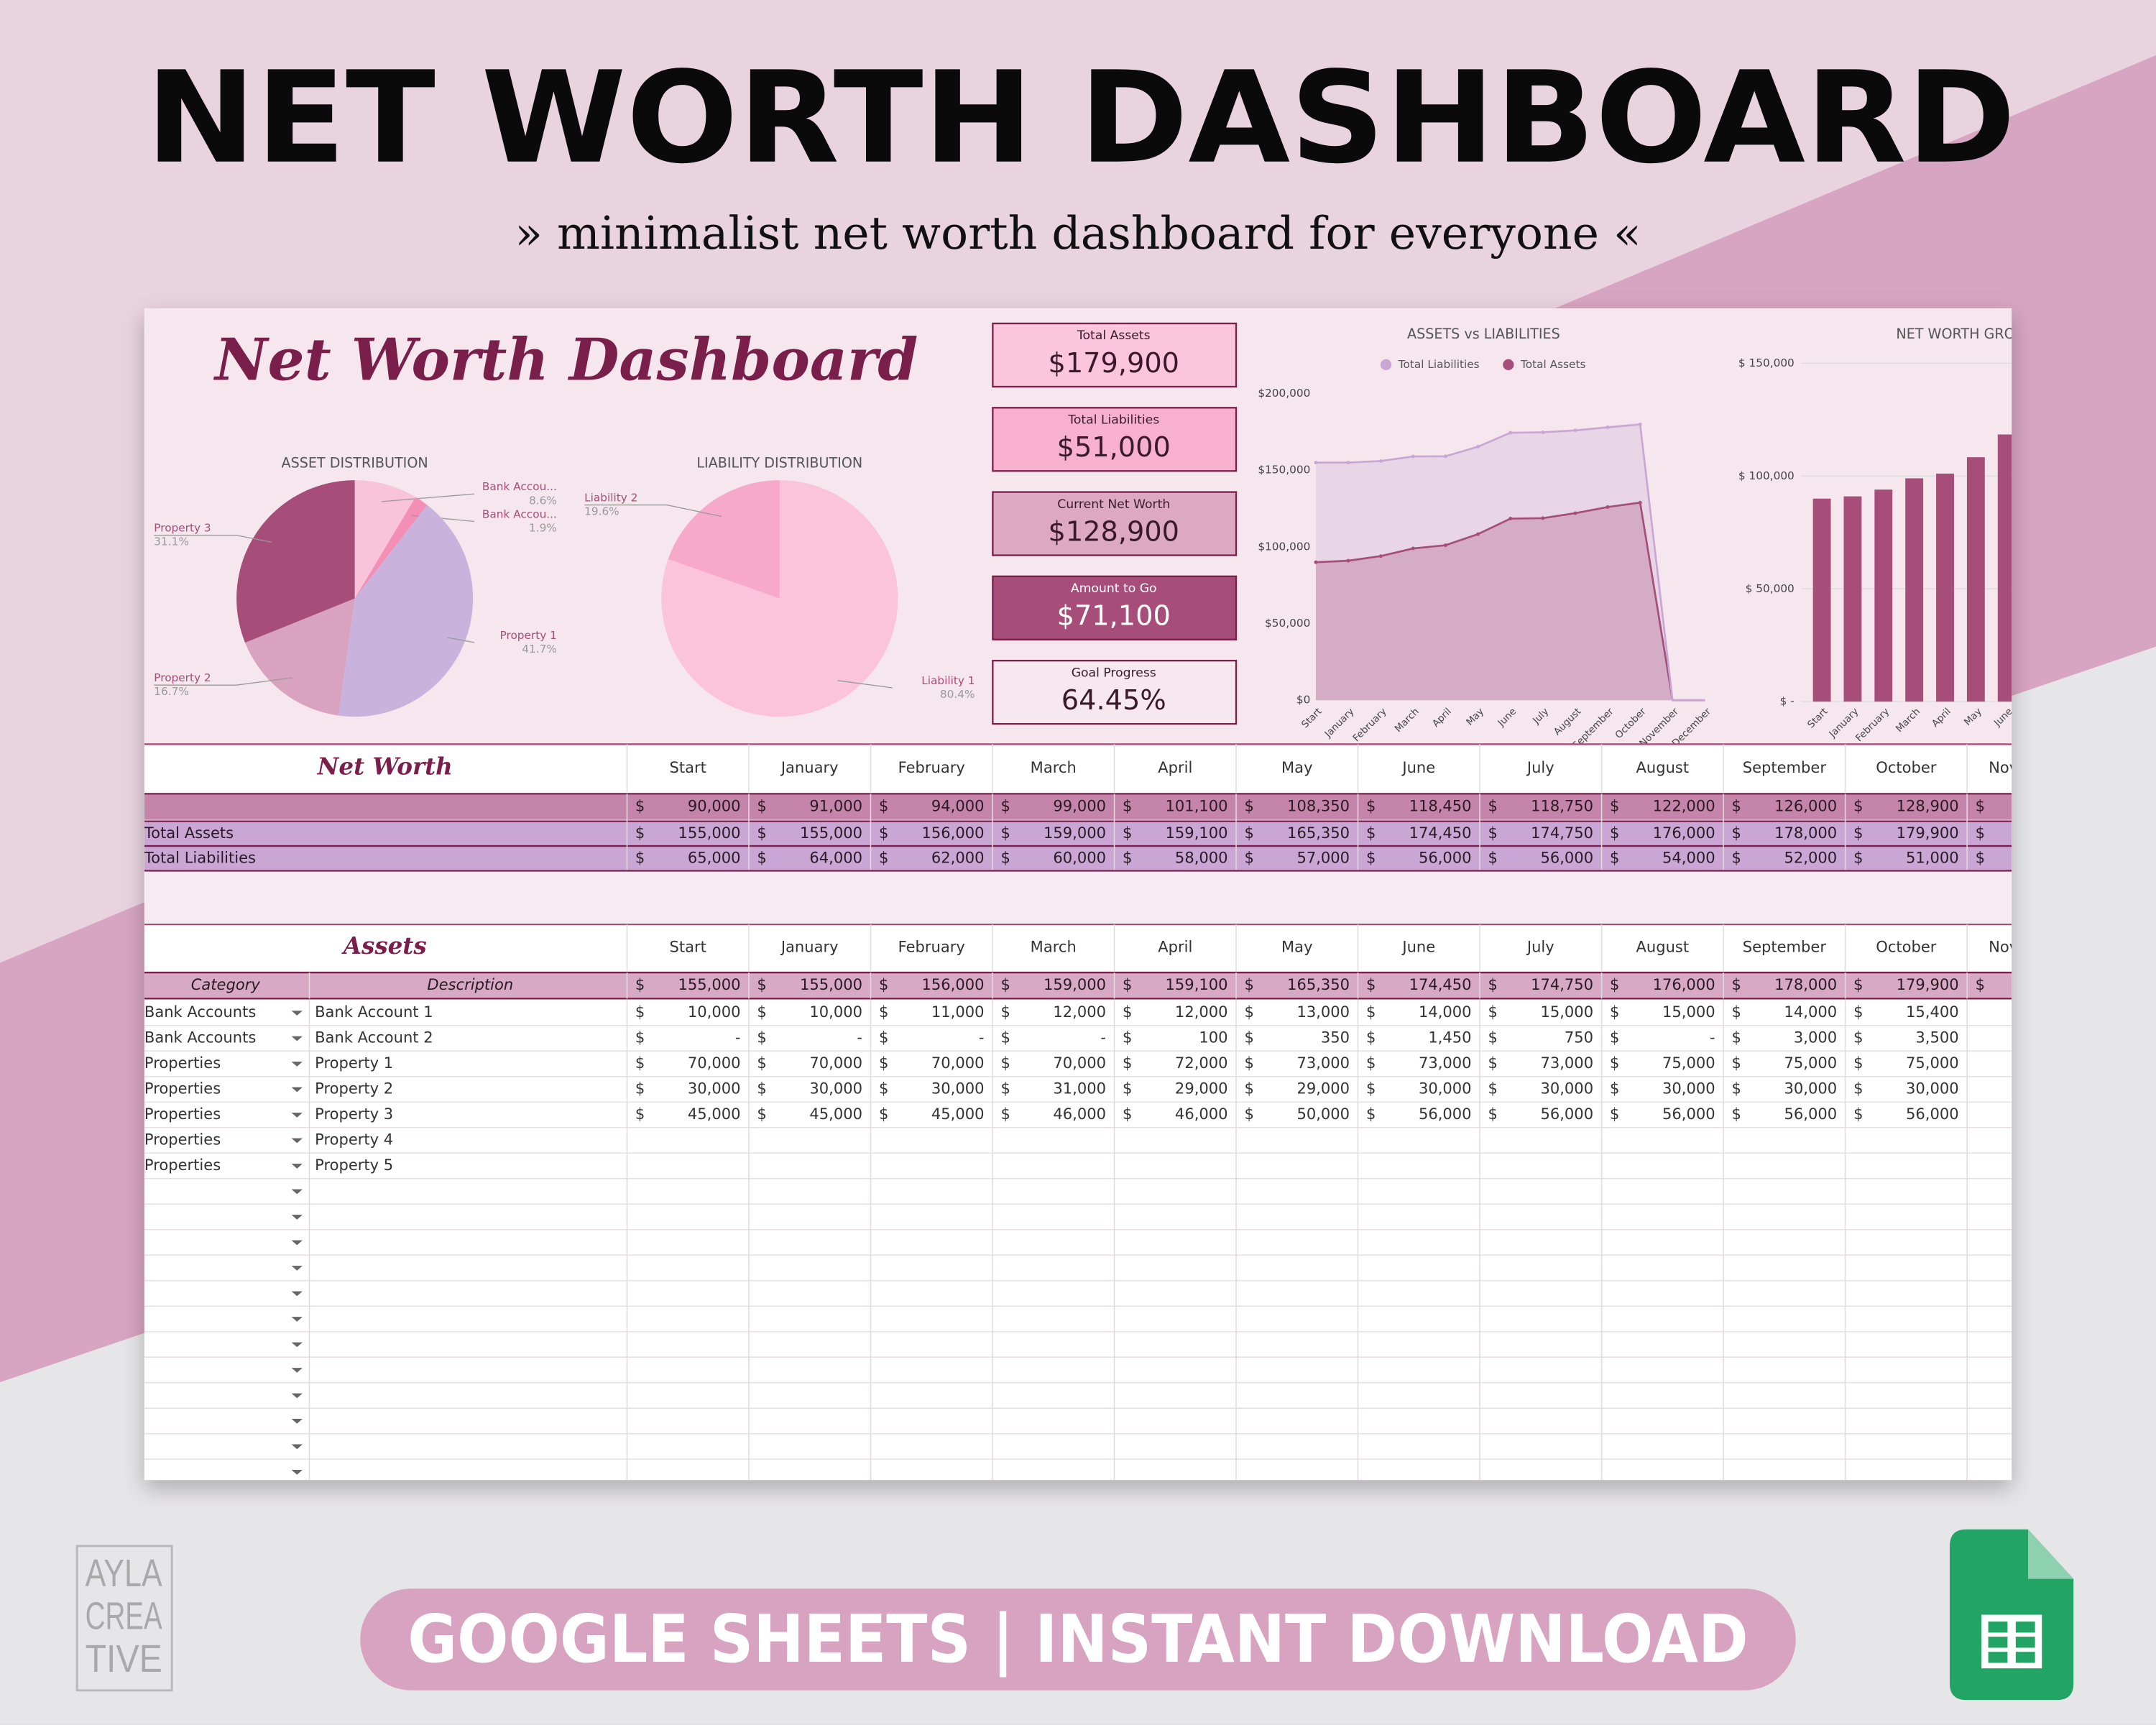 This screenshot has height=1725, width=2156. Describe the element at coordinates (1114, 447) in the screenshot. I see `kpi-value: $51,000` at that location.